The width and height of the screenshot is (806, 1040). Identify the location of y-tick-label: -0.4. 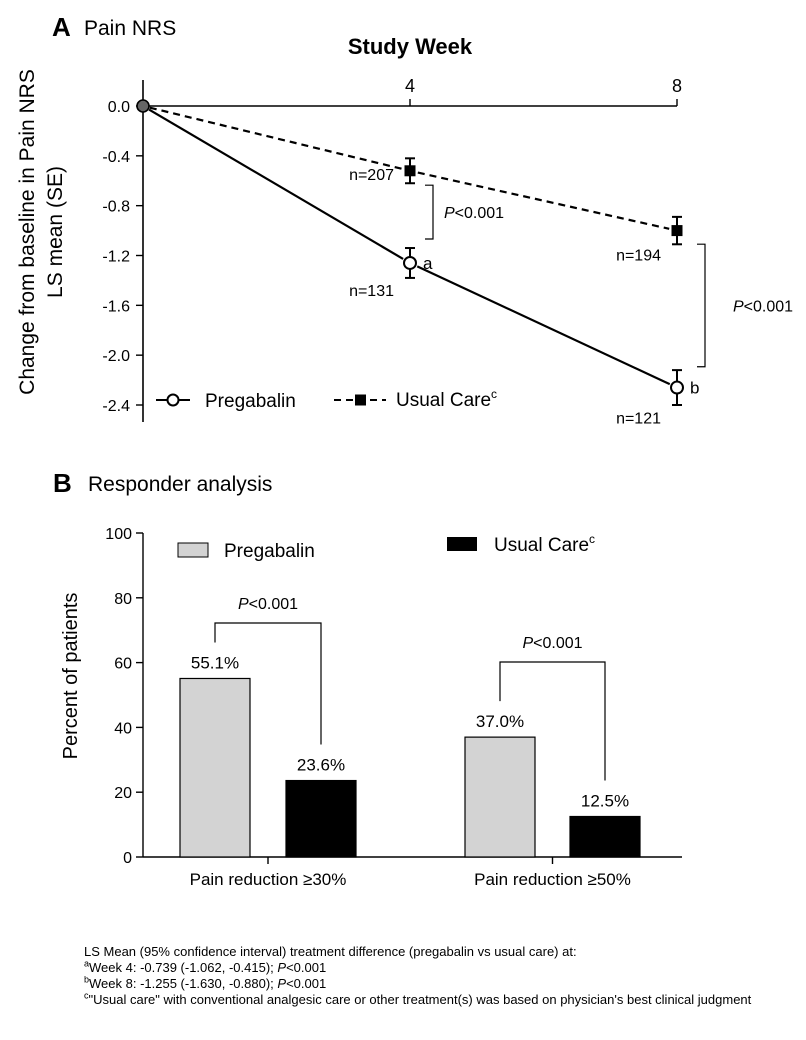
(116, 157).